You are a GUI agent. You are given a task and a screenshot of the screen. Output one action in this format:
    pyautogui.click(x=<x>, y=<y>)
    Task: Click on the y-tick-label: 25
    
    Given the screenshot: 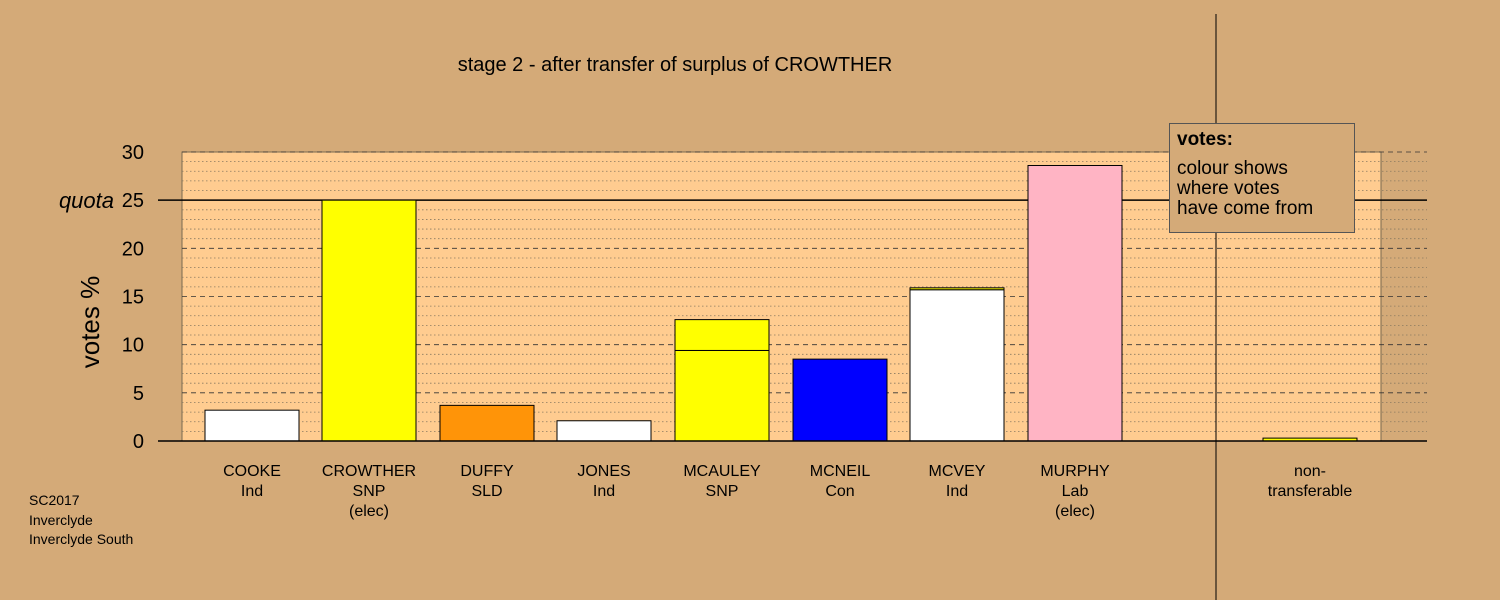 What is the action you would take?
    pyautogui.click(x=133, y=201)
    